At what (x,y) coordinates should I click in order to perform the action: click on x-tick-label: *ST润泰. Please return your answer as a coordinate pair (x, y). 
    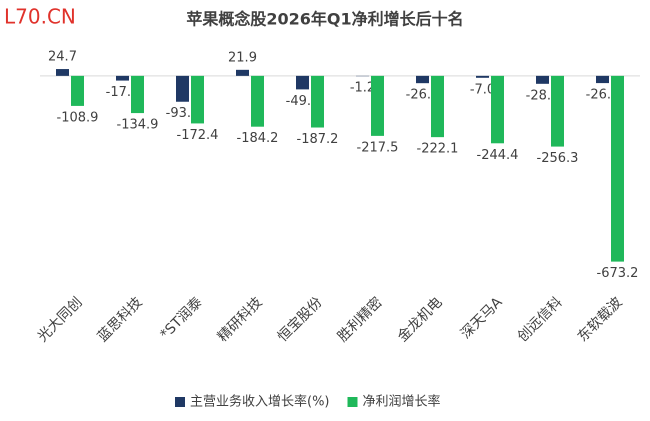
    Looking at the image, I should click on (181, 318).